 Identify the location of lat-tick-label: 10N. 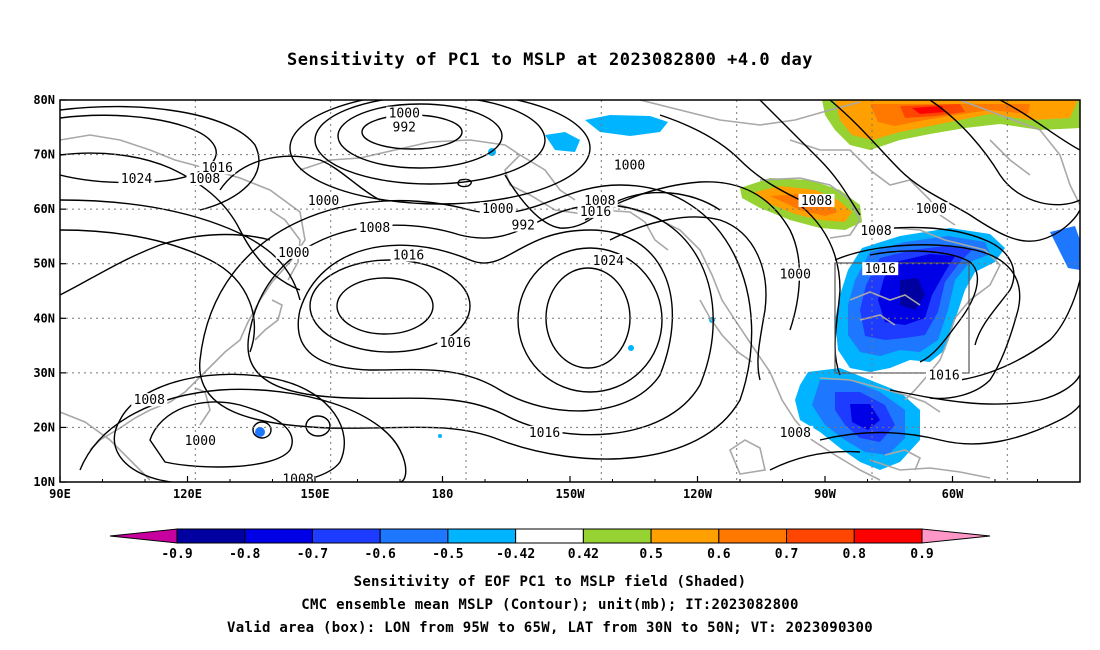
(44, 482).